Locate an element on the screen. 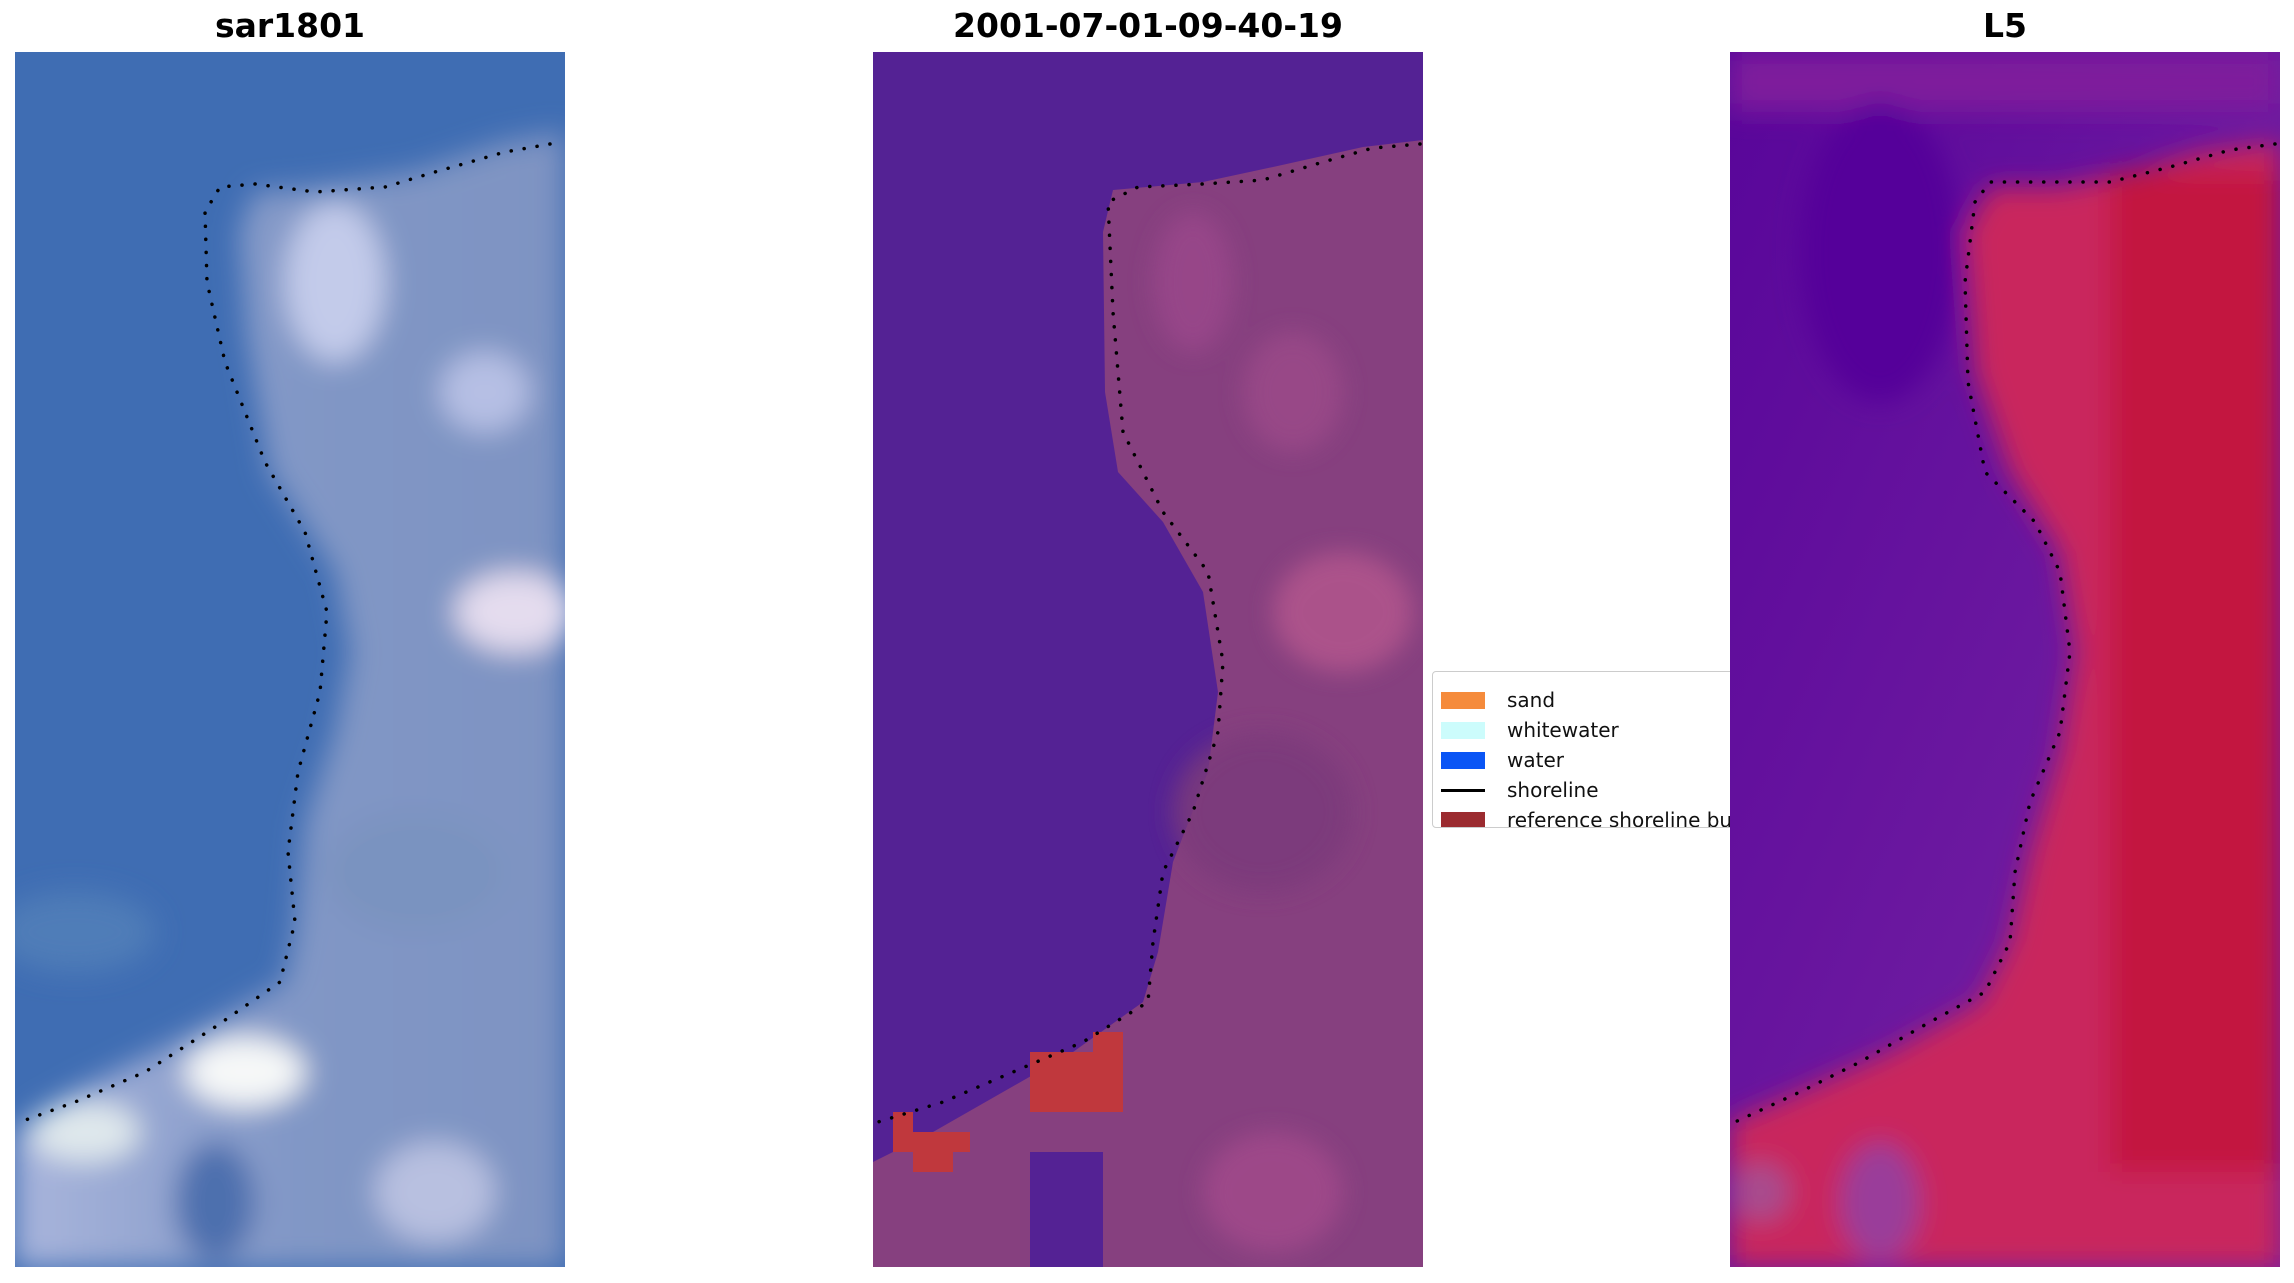 This screenshot has width=2294, height=1283. whitewater-swatch is located at coordinates (1463, 730).